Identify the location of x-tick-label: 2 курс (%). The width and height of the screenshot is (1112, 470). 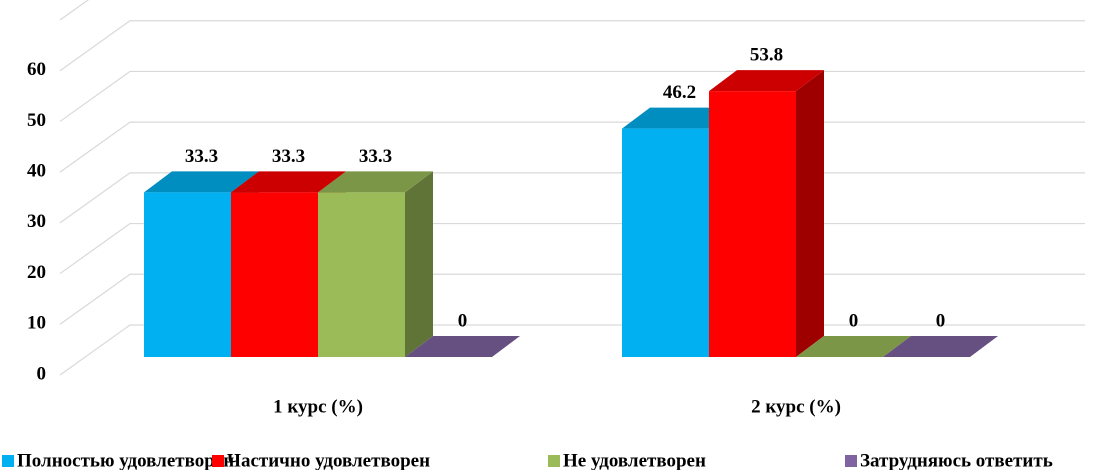
(796, 406).